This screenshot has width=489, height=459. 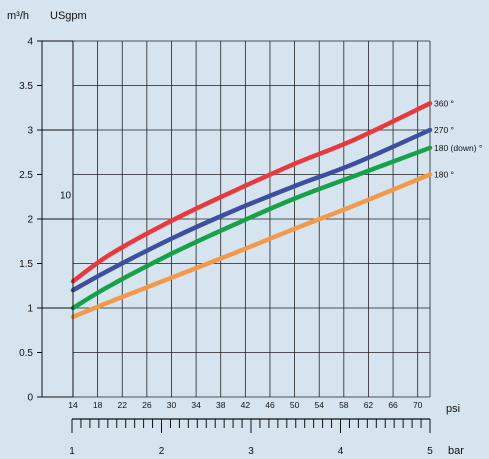 What do you see at coordinates (444, 103) in the screenshot?
I see `series-label: 360 °` at bounding box center [444, 103].